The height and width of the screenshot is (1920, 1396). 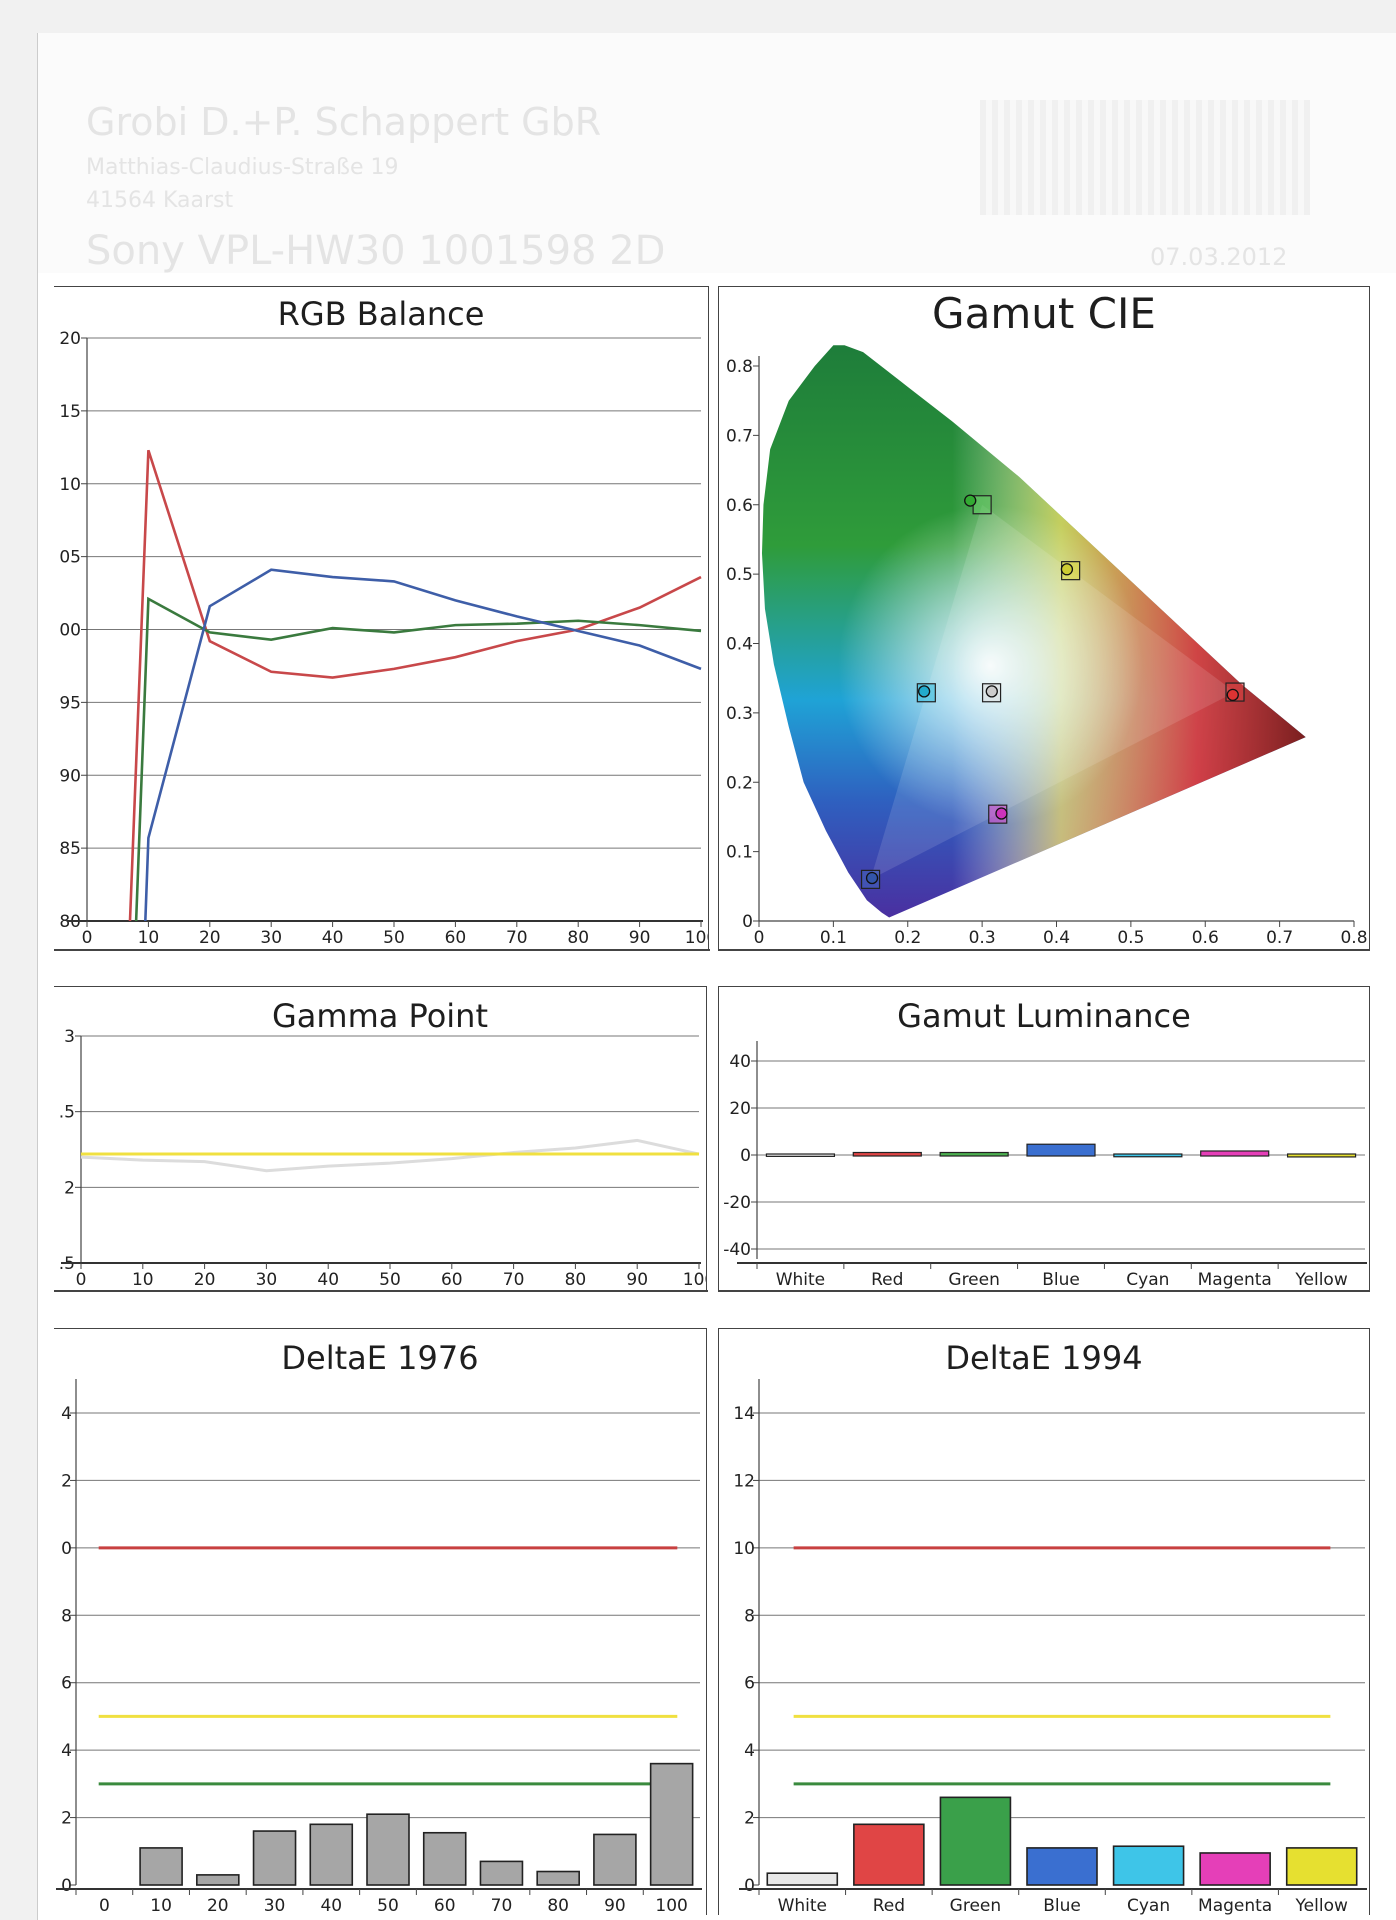 I want to click on deltae-1994-title: DeltaE 1994, so click(x=1044, y=1358).